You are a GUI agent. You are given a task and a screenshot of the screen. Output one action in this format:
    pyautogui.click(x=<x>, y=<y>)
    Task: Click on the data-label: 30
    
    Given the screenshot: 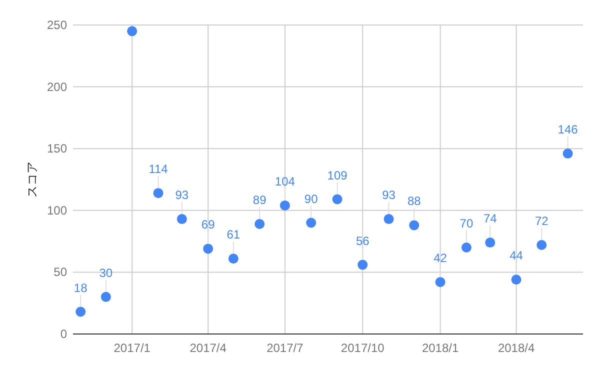 What is the action you would take?
    pyautogui.click(x=106, y=273)
    